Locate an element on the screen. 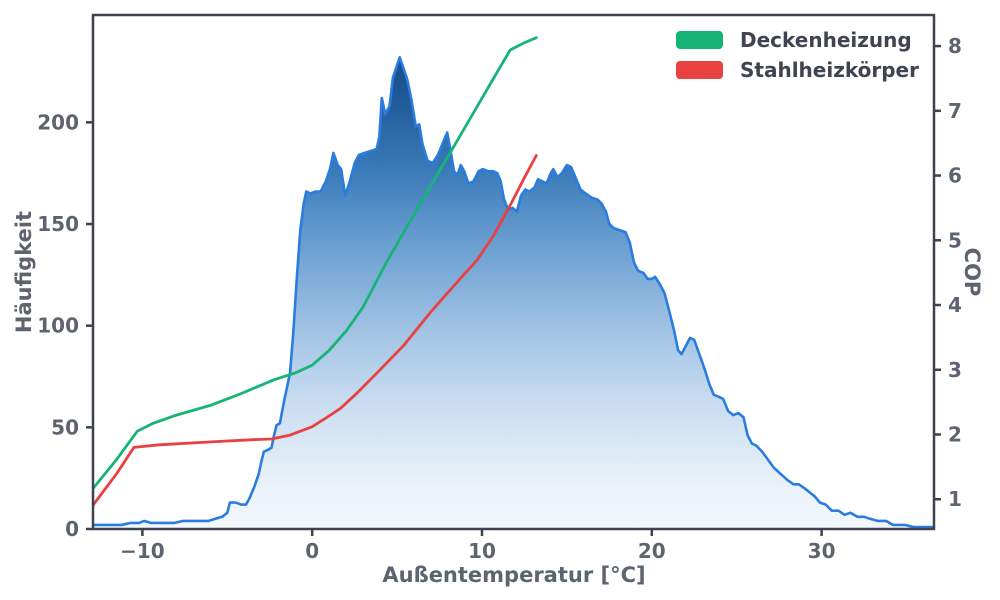  x-tick-label: −10 is located at coordinates (142, 551).